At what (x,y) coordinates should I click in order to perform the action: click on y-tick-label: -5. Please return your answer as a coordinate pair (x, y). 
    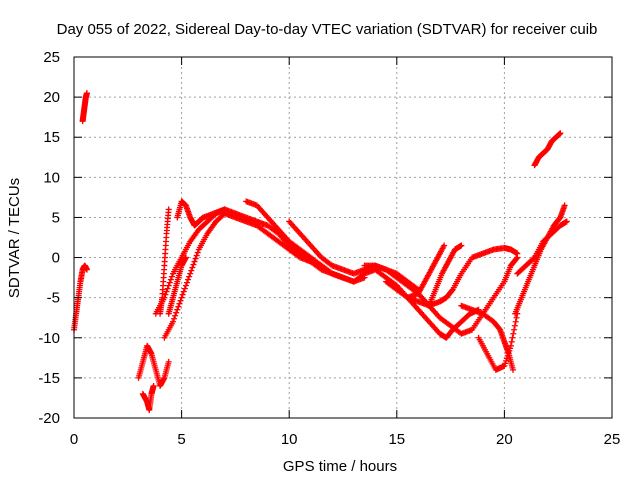
    Looking at the image, I should click on (53, 298).